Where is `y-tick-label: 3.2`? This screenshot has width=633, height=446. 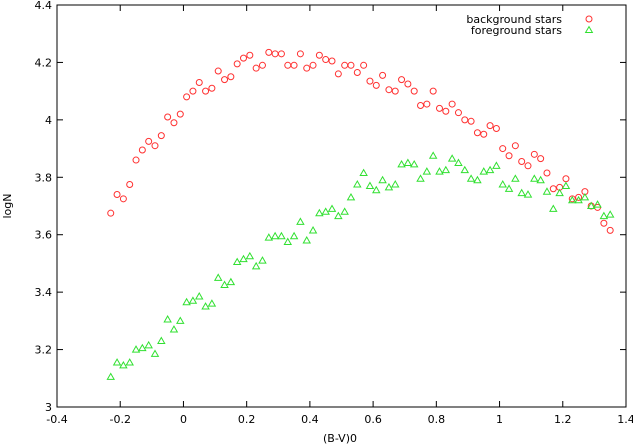 y-tick-label: 3.2 is located at coordinates (44, 350).